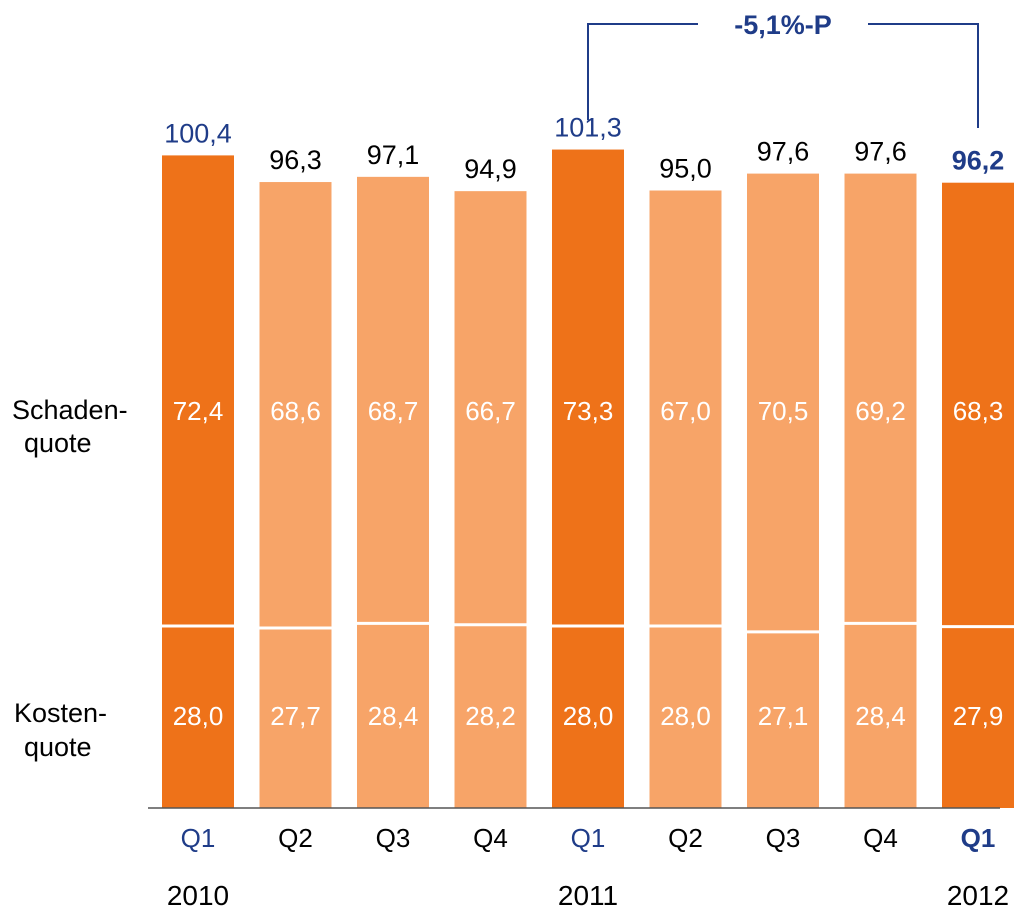 The height and width of the screenshot is (912, 1015). I want to click on data-label-kosten: 27,7, so click(295, 716).